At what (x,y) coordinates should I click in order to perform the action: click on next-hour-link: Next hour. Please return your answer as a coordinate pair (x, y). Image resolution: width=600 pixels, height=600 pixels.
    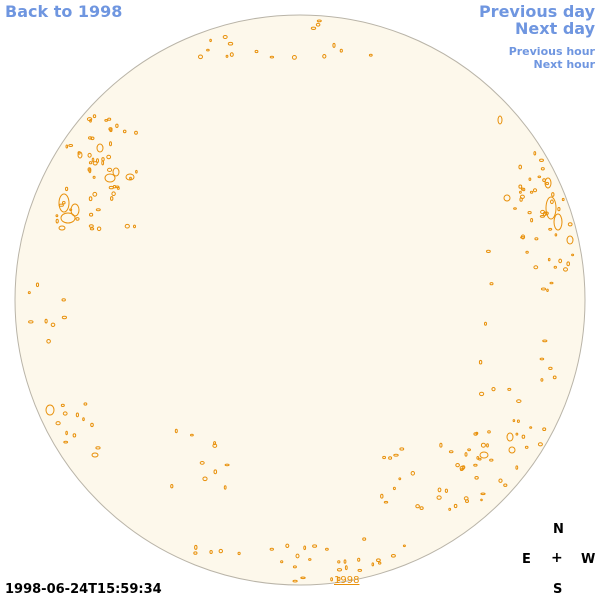
    Looking at the image, I should click on (564, 64).